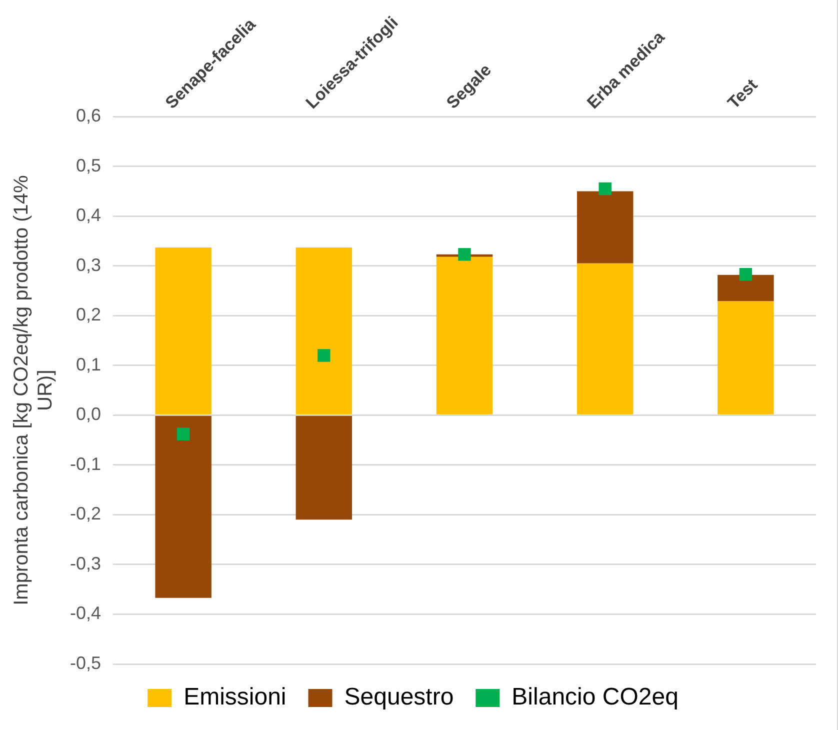 The image size is (838, 730). Describe the element at coordinates (86, 464) in the screenshot. I see `y-tick-label: -0,1` at that location.